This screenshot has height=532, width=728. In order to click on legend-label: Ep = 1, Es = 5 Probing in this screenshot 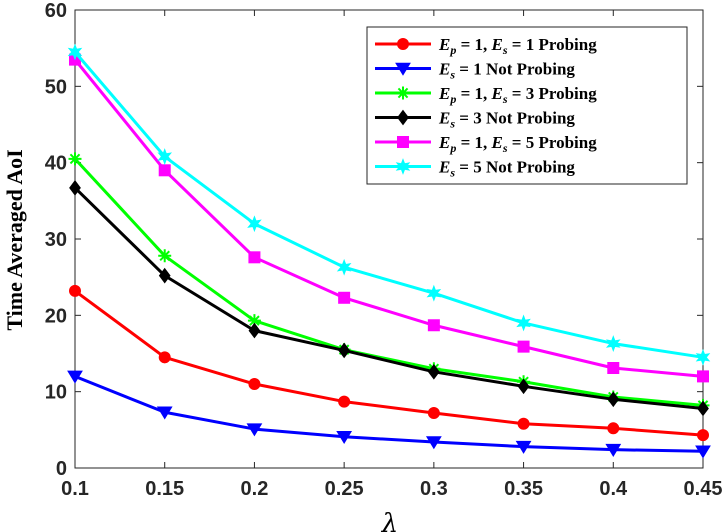, I will do `click(517, 144)`.